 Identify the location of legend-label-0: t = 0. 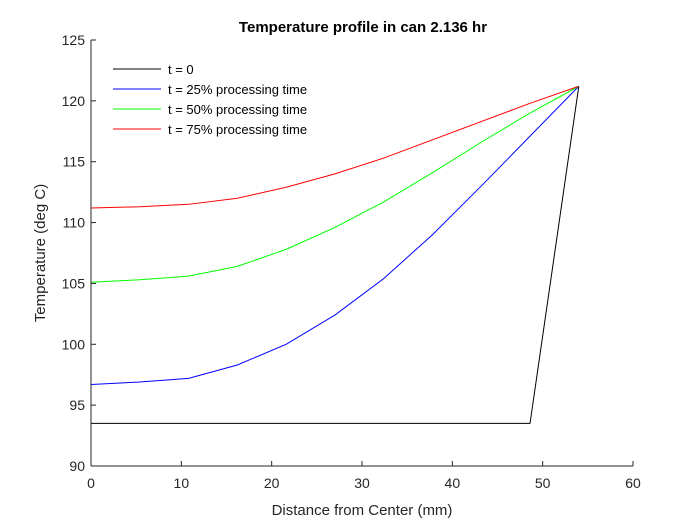
(181, 69).